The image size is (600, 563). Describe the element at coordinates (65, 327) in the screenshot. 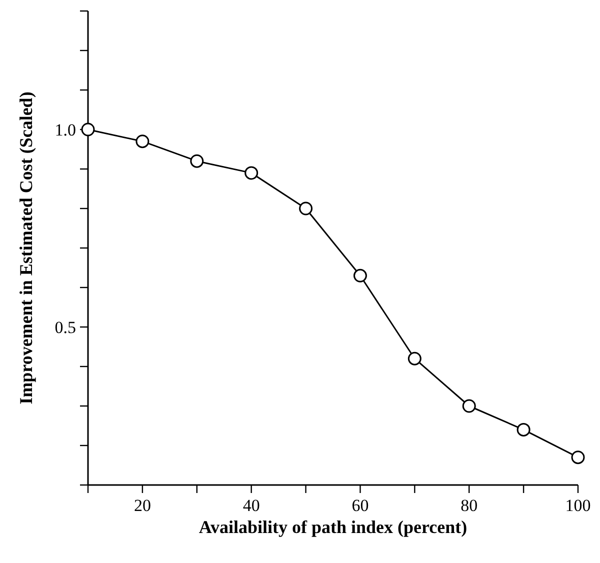

I see `y-tick-label: 0.5` at that location.